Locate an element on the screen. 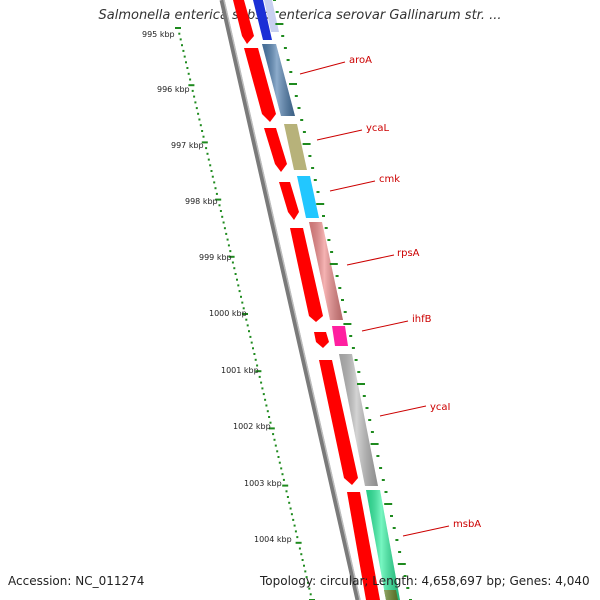 The width and height of the screenshot is (600, 600). gene-label-ycaI: ycaI is located at coordinates (440, 407).